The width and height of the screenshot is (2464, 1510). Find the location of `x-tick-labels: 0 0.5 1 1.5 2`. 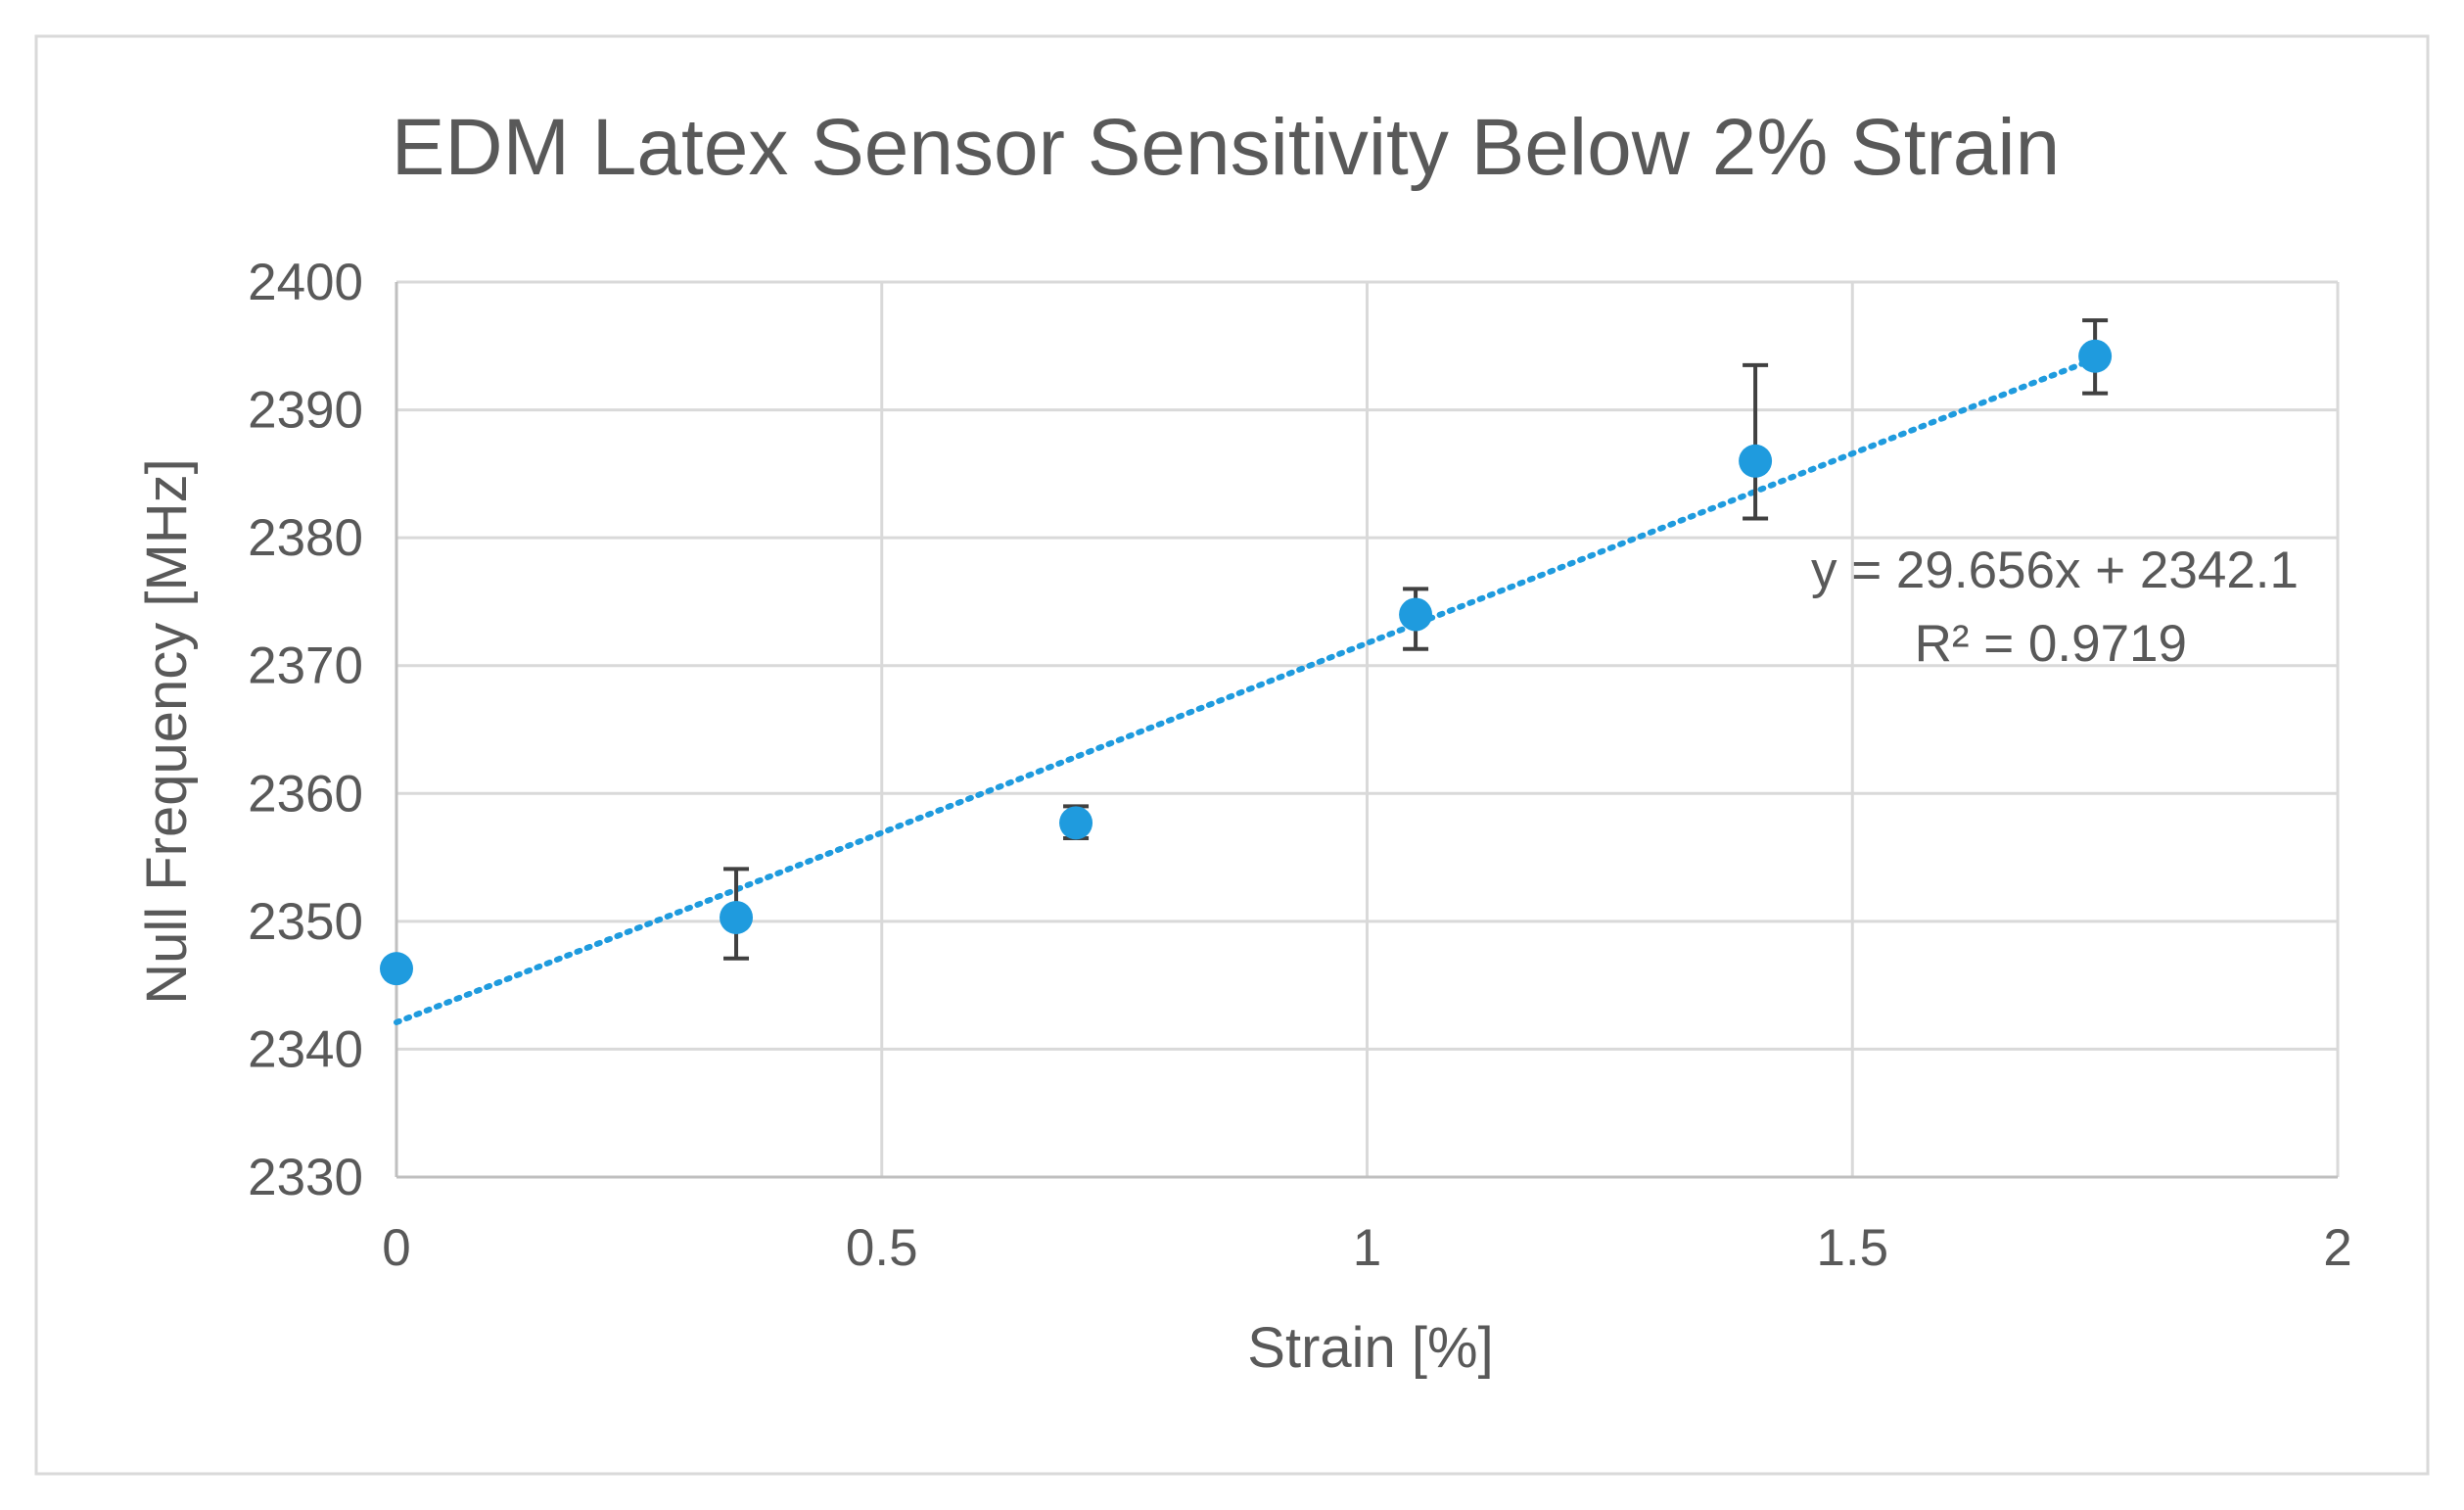

x-tick-labels: 0 0.5 1 1.5 2 is located at coordinates (1366, 1248).